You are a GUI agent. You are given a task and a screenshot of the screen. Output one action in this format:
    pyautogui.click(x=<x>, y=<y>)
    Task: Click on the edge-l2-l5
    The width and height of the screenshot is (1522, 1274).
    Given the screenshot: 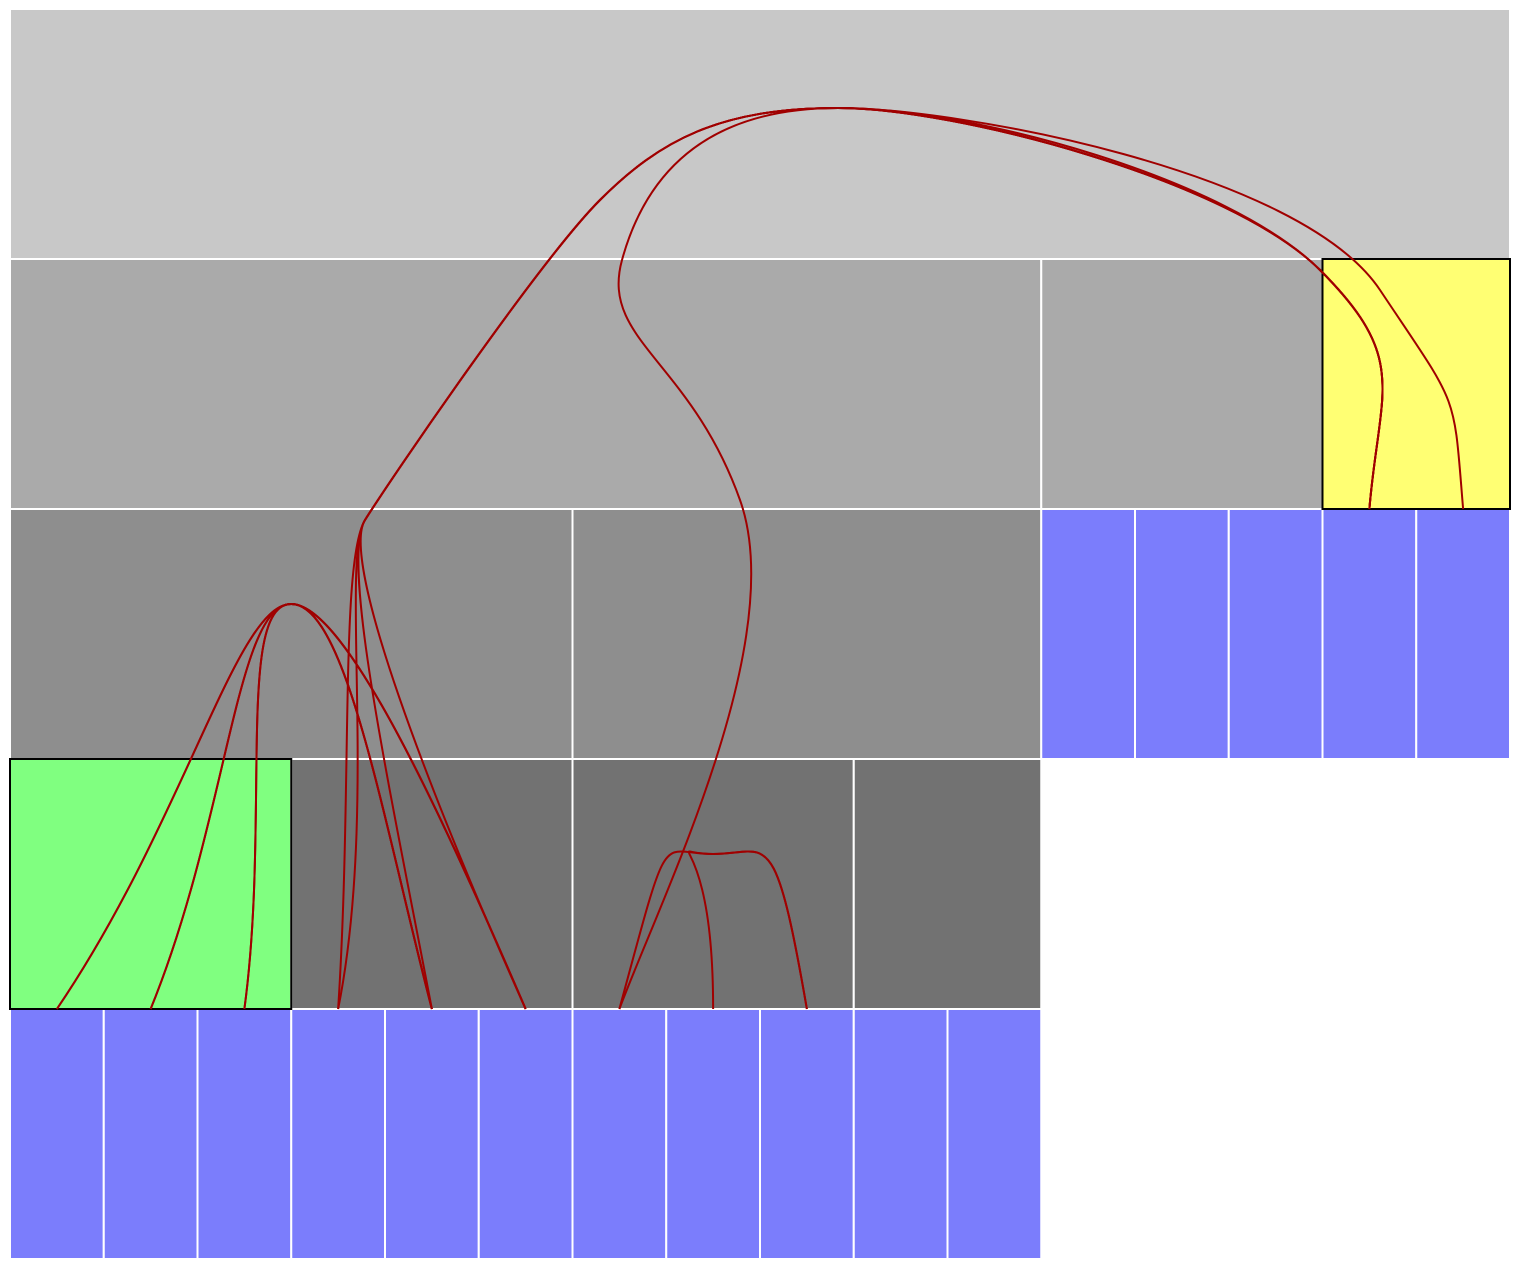 What is the action you would take?
    pyautogui.click(x=385, y=806)
    